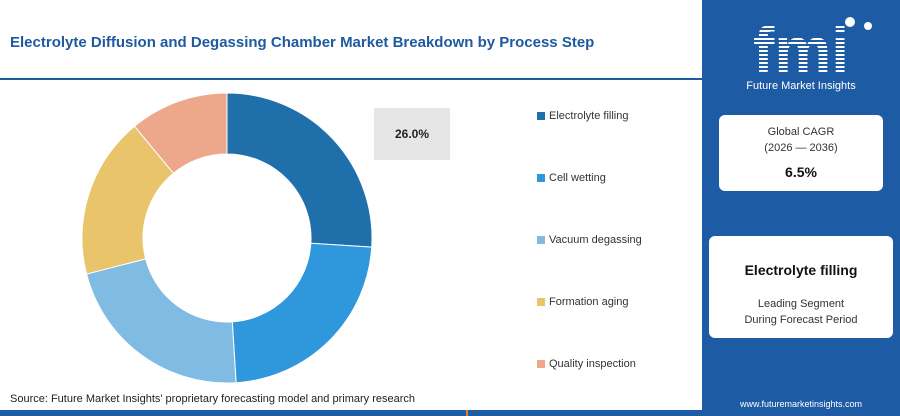 The image size is (900, 416). Describe the element at coordinates (588, 116) in the screenshot. I see `legend-label: Electrolyte filling` at that location.